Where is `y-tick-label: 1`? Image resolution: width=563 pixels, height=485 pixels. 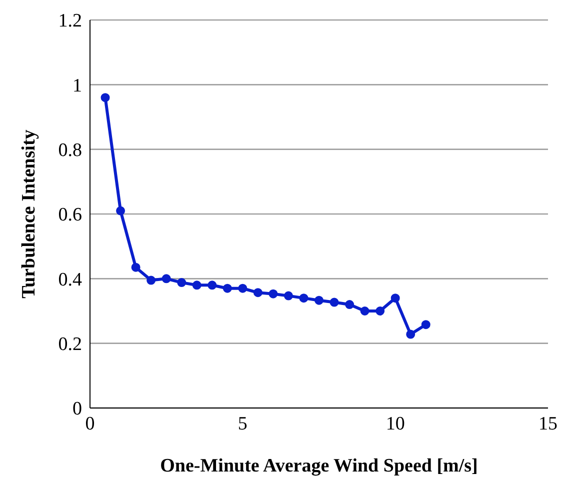 y-tick-label: 1 is located at coordinates (77, 85).